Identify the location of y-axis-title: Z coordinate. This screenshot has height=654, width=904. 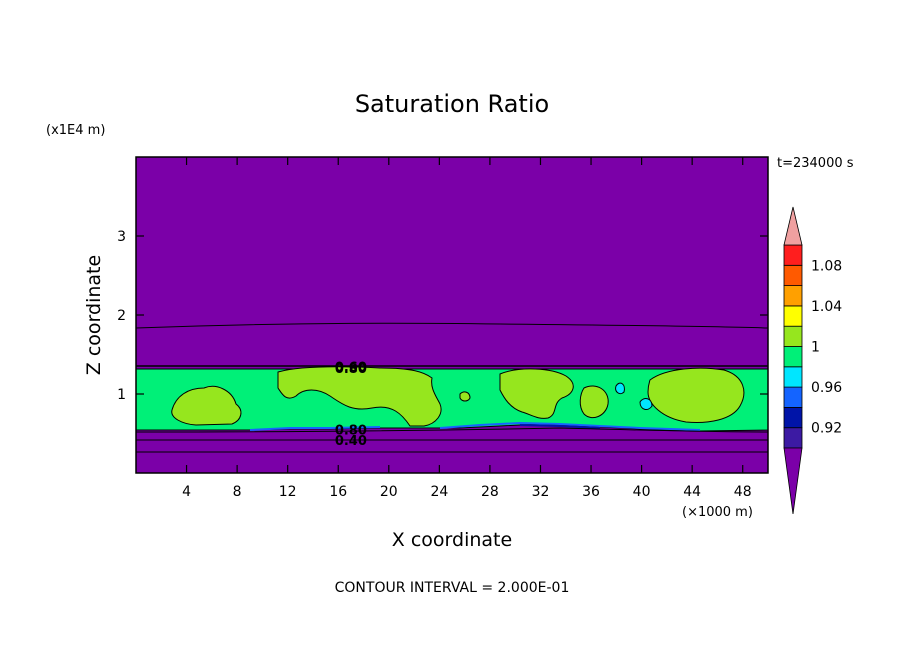
(94, 315).